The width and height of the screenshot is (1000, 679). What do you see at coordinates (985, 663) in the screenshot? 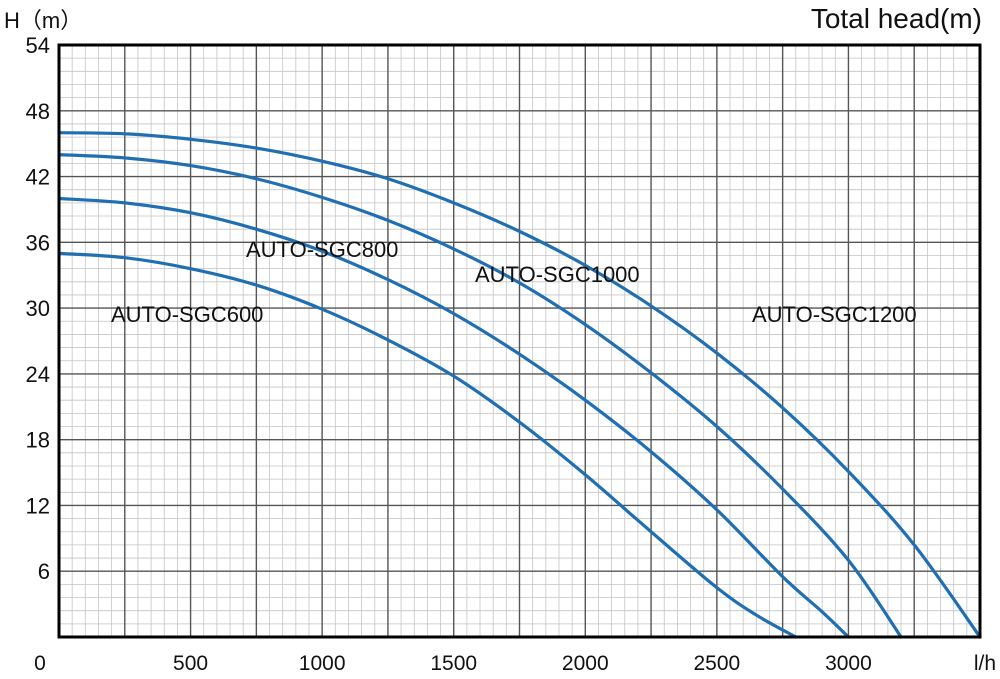
I see `x-axis-label: l/h` at bounding box center [985, 663].